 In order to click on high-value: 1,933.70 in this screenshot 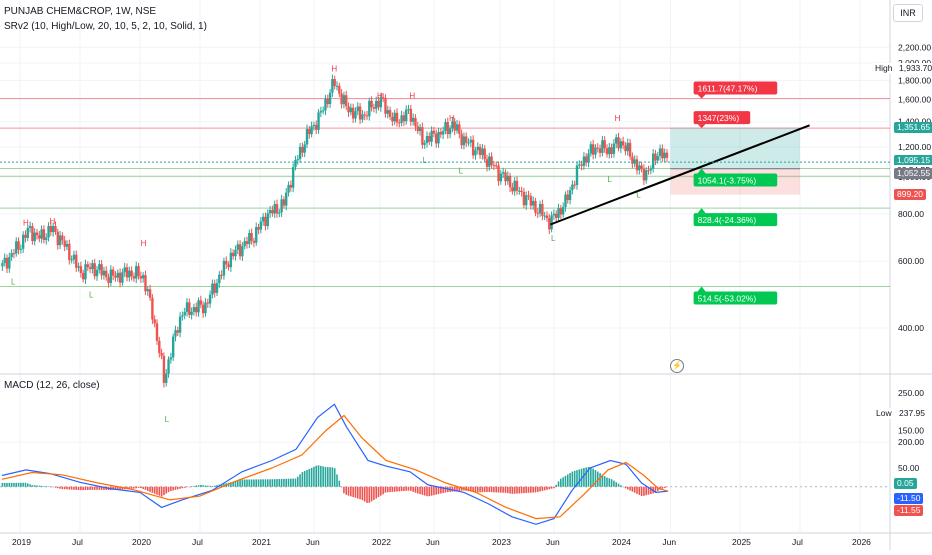, I will do `click(914, 68)`.